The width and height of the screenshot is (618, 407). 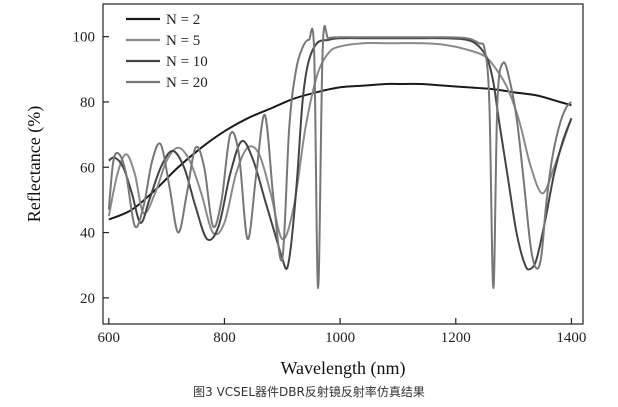 I want to click on x-tick-label: 1000, so click(x=340, y=338).